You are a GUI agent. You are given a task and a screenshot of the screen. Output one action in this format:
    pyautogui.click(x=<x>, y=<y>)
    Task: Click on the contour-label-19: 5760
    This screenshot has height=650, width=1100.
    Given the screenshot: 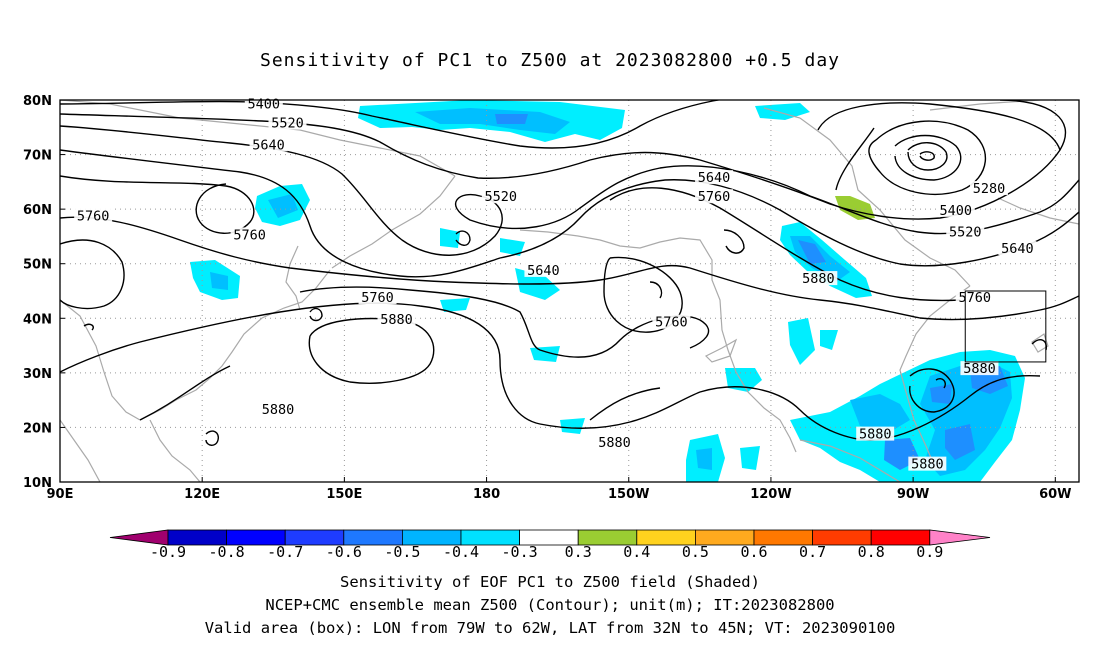 What is the action you would take?
    pyautogui.click(x=974, y=298)
    